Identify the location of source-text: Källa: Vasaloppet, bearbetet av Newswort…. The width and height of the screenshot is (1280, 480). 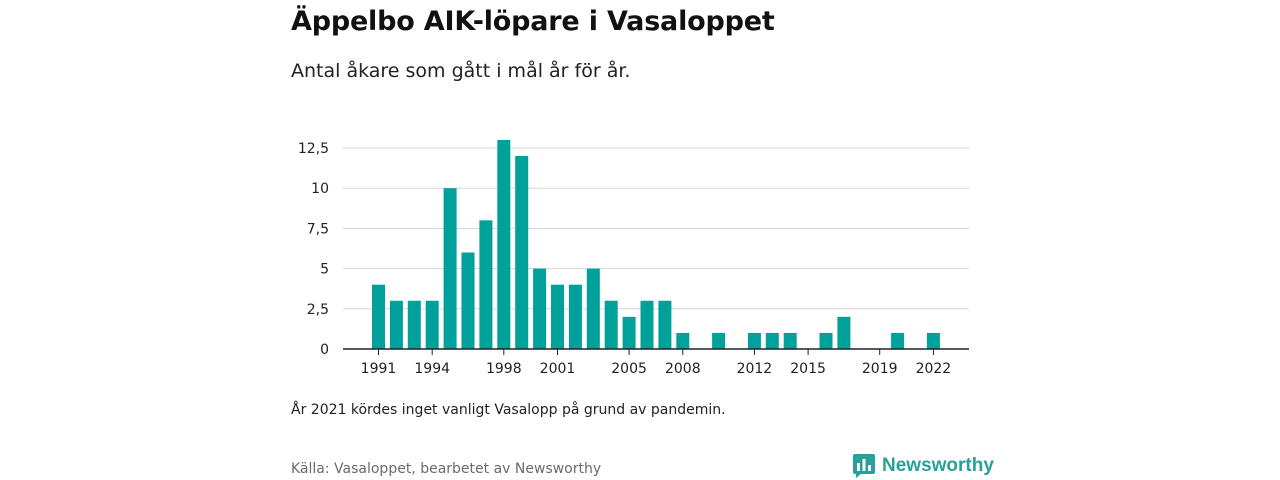
(446, 469).